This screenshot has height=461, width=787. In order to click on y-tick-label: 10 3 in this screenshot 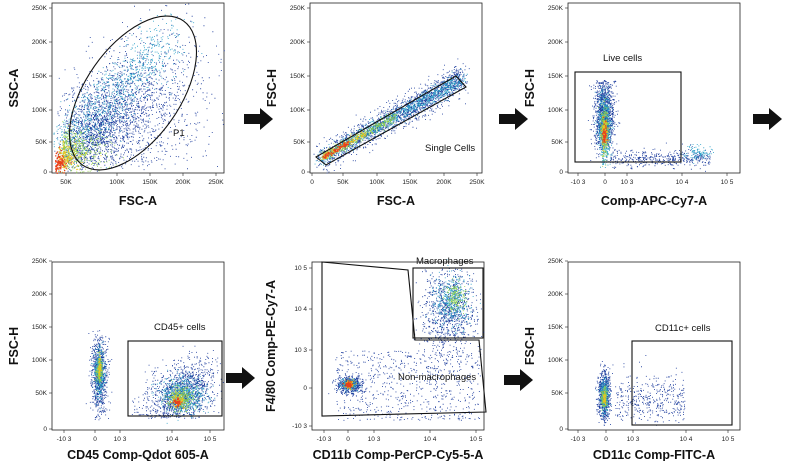, I will do `click(300, 350)`.